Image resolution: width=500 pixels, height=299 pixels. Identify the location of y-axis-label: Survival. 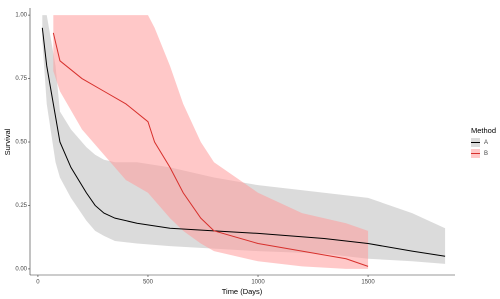
(7, 141).